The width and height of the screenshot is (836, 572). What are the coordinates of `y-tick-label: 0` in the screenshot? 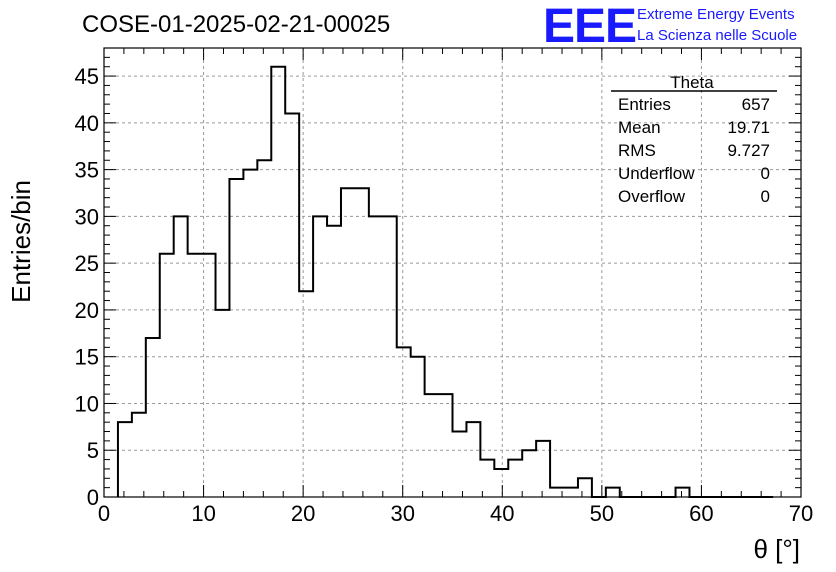 It's located at (93, 497).